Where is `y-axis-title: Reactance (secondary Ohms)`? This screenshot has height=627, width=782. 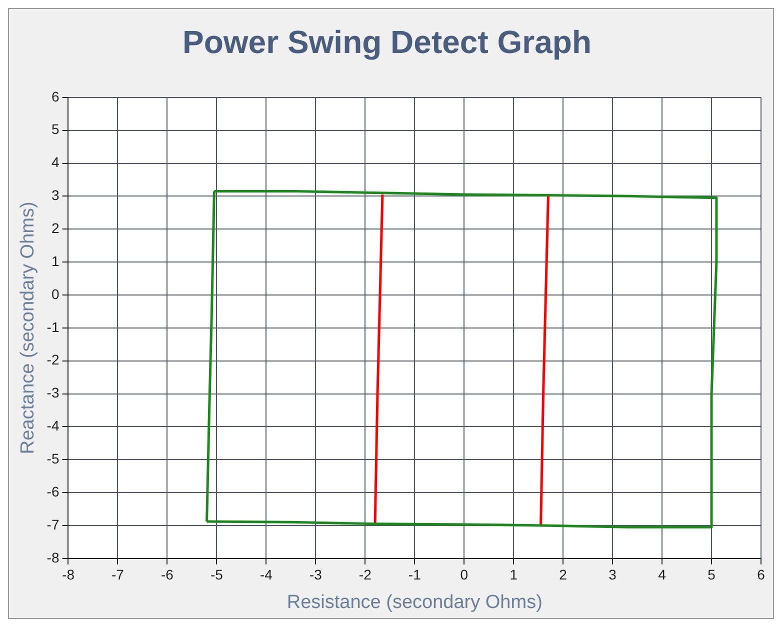
y-axis-title: Reactance (secondary Ohms) is located at coordinates (28, 328).